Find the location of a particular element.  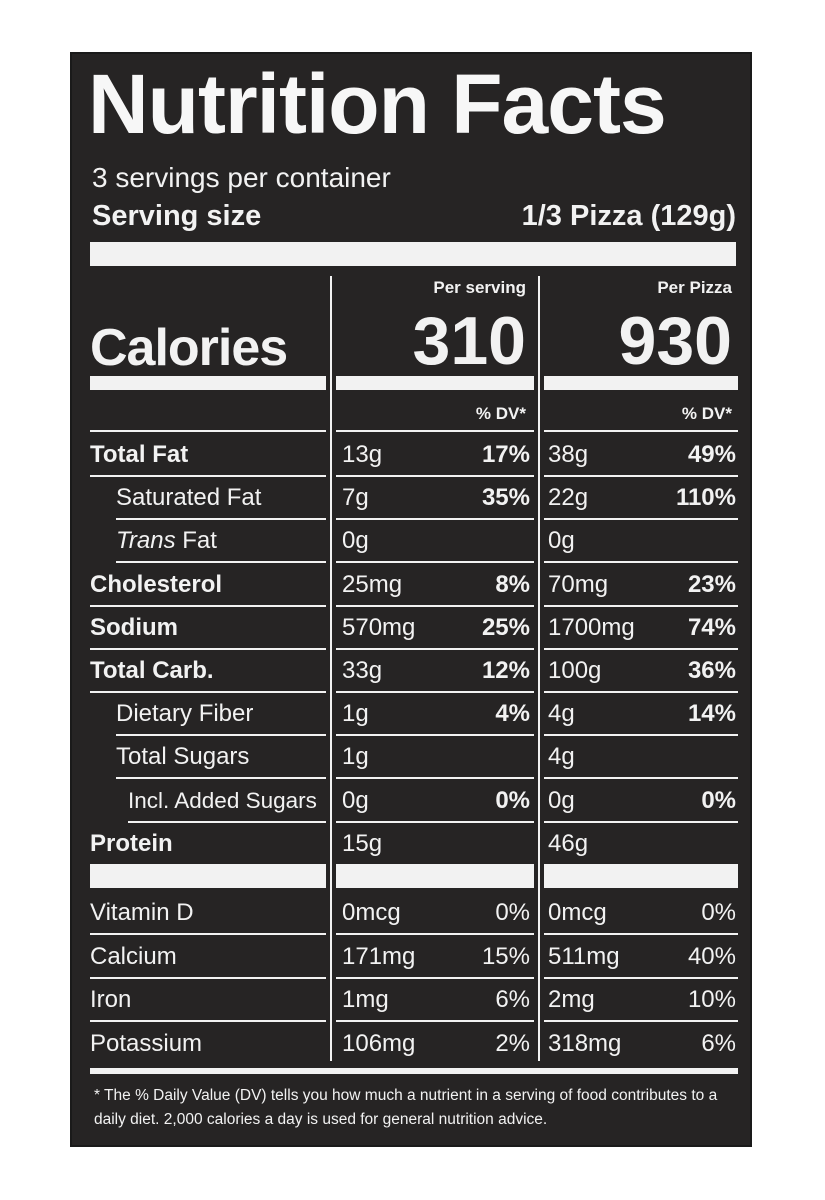

dv-rule-right is located at coordinates (641, 431).